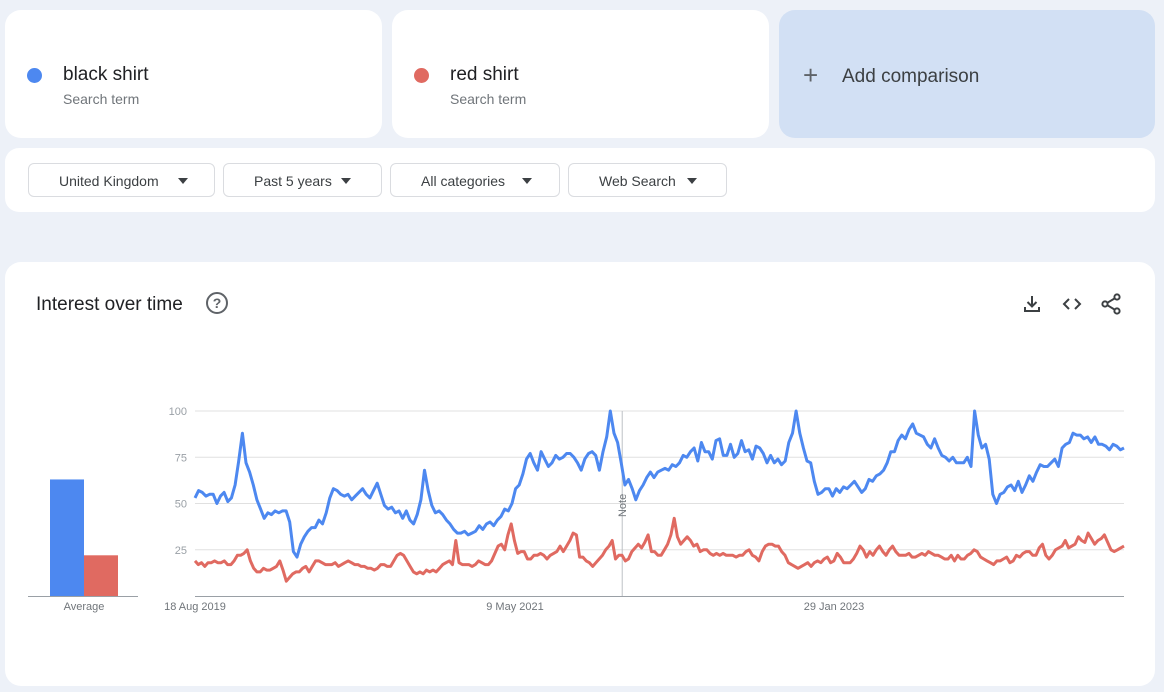 This screenshot has width=1164, height=692. What do you see at coordinates (193, 74) in the screenshot?
I see `search-term-card-black-shirt: black shirt Search term` at bounding box center [193, 74].